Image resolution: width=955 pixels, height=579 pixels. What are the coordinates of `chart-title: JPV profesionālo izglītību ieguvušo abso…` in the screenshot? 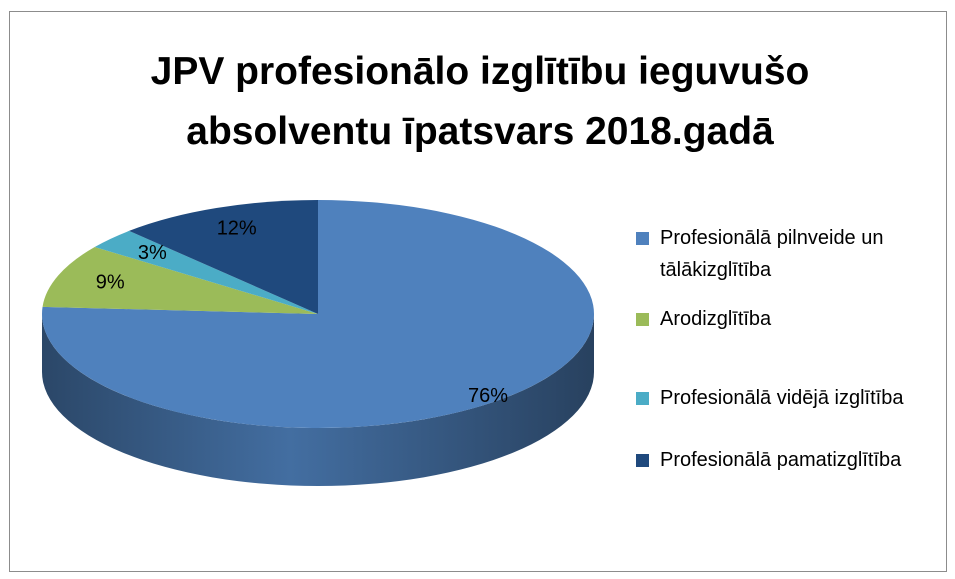 It's located at (480, 101).